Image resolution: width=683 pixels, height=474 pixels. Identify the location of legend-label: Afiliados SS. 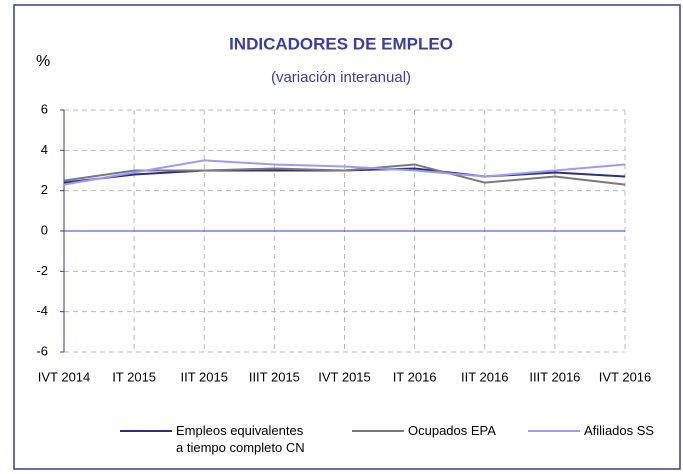
(619, 430).